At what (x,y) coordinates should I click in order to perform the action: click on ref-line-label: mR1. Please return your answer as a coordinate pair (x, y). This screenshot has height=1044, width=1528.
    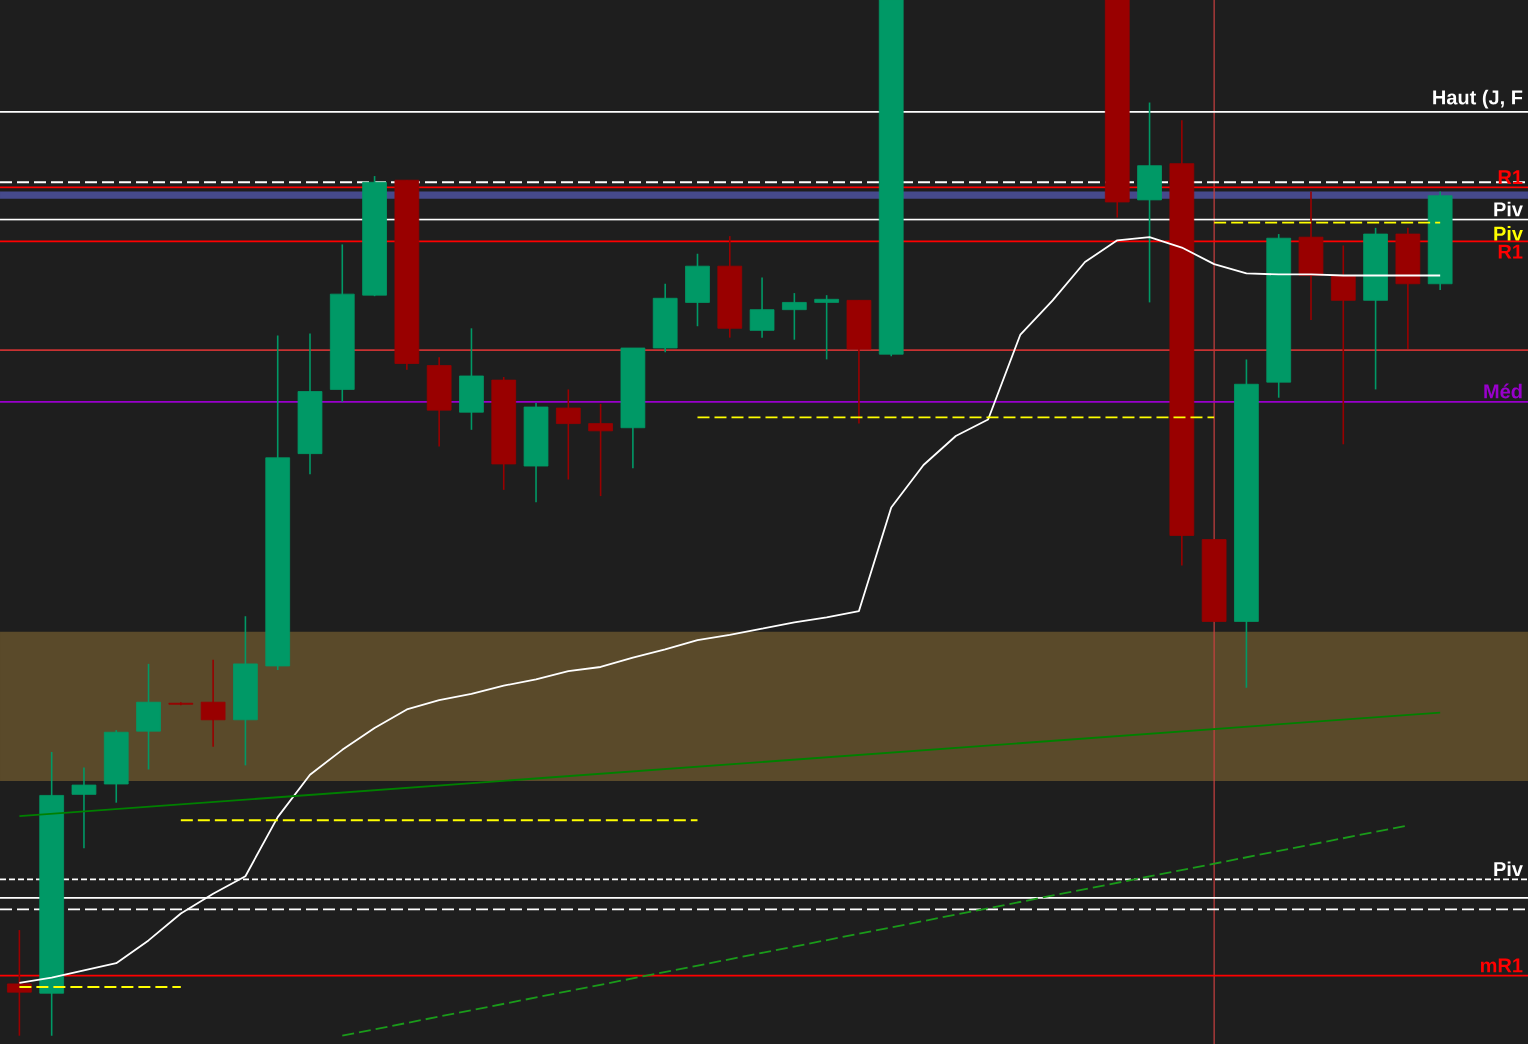
    Looking at the image, I should click on (1501, 965).